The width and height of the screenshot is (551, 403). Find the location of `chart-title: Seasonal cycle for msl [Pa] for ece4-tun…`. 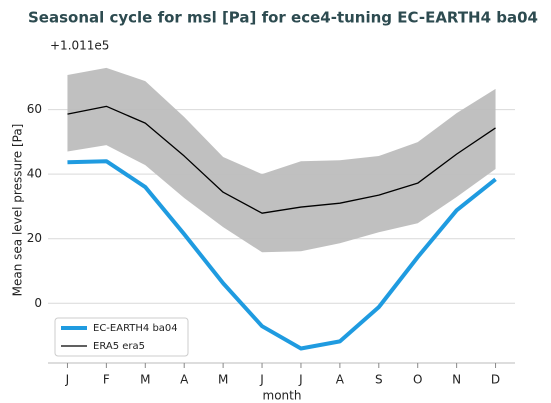

chart-title: Seasonal cycle for msl [Pa] for ece4-tun… is located at coordinates (283, 18).